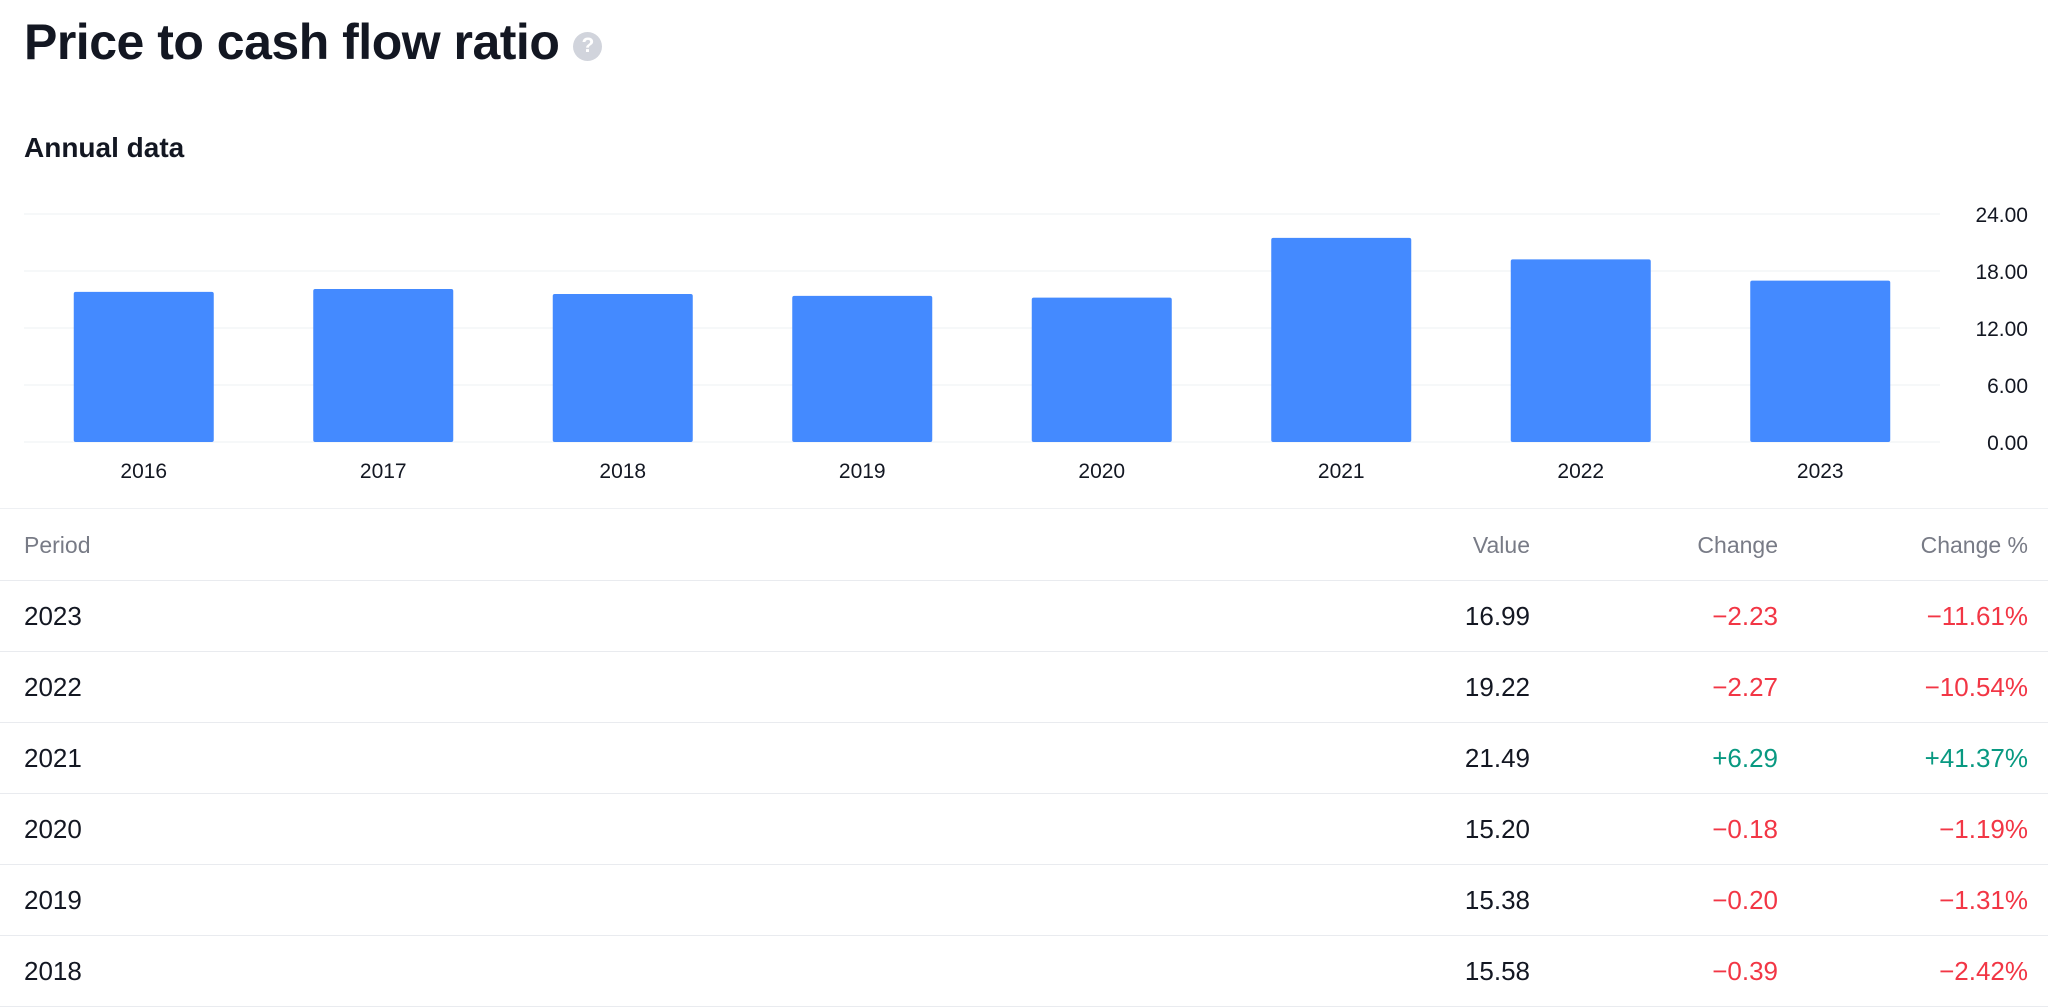 The height and width of the screenshot is (1008, 2048). What do you see at coordinates (585, 971) in the screenshot?
I see `row-period: 2018` at bounding box center [585, 971].